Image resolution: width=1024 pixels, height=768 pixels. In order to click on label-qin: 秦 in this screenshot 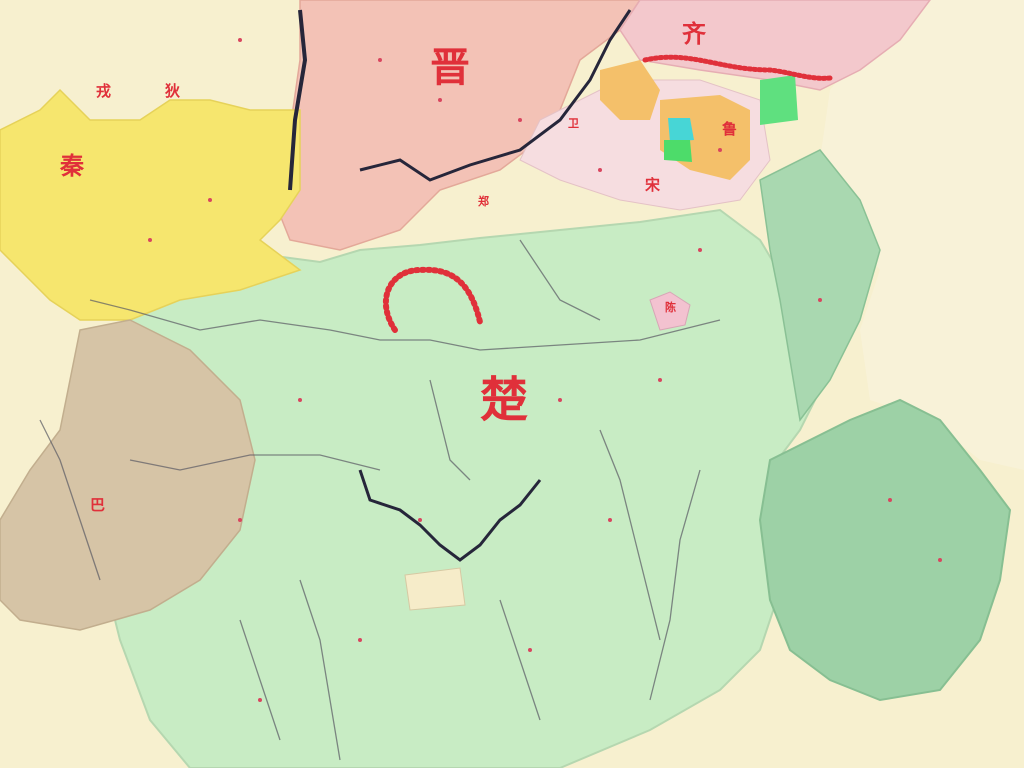, I will do `click(72, 165)`.